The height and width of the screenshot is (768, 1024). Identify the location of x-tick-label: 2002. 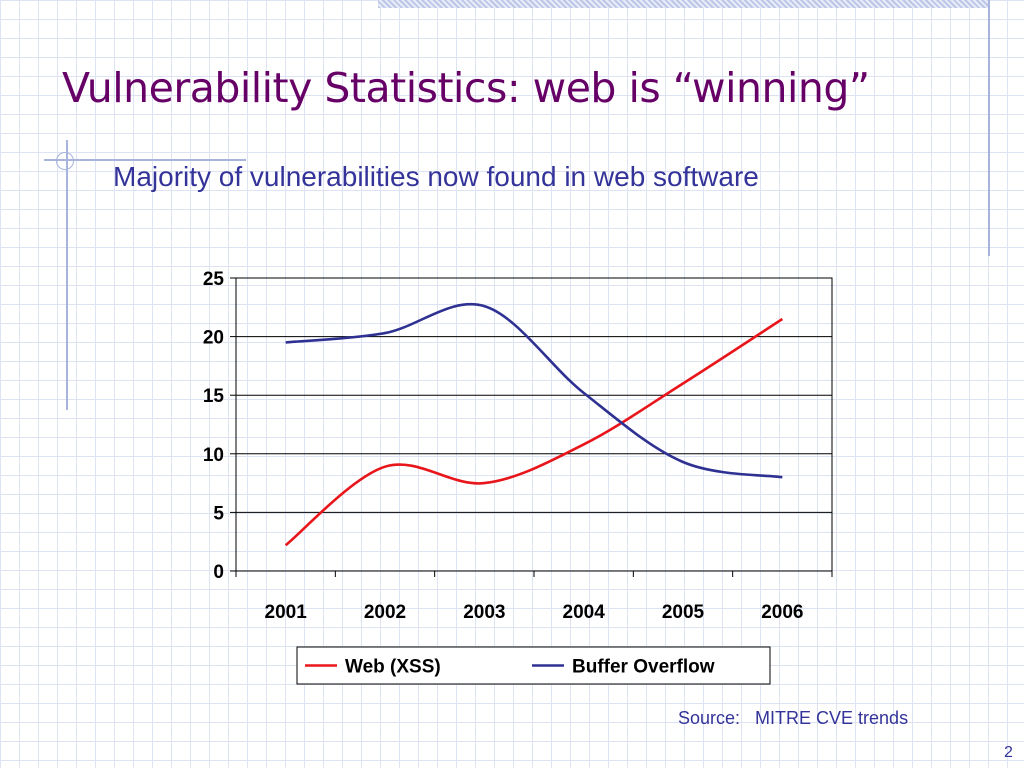
(385, 612).